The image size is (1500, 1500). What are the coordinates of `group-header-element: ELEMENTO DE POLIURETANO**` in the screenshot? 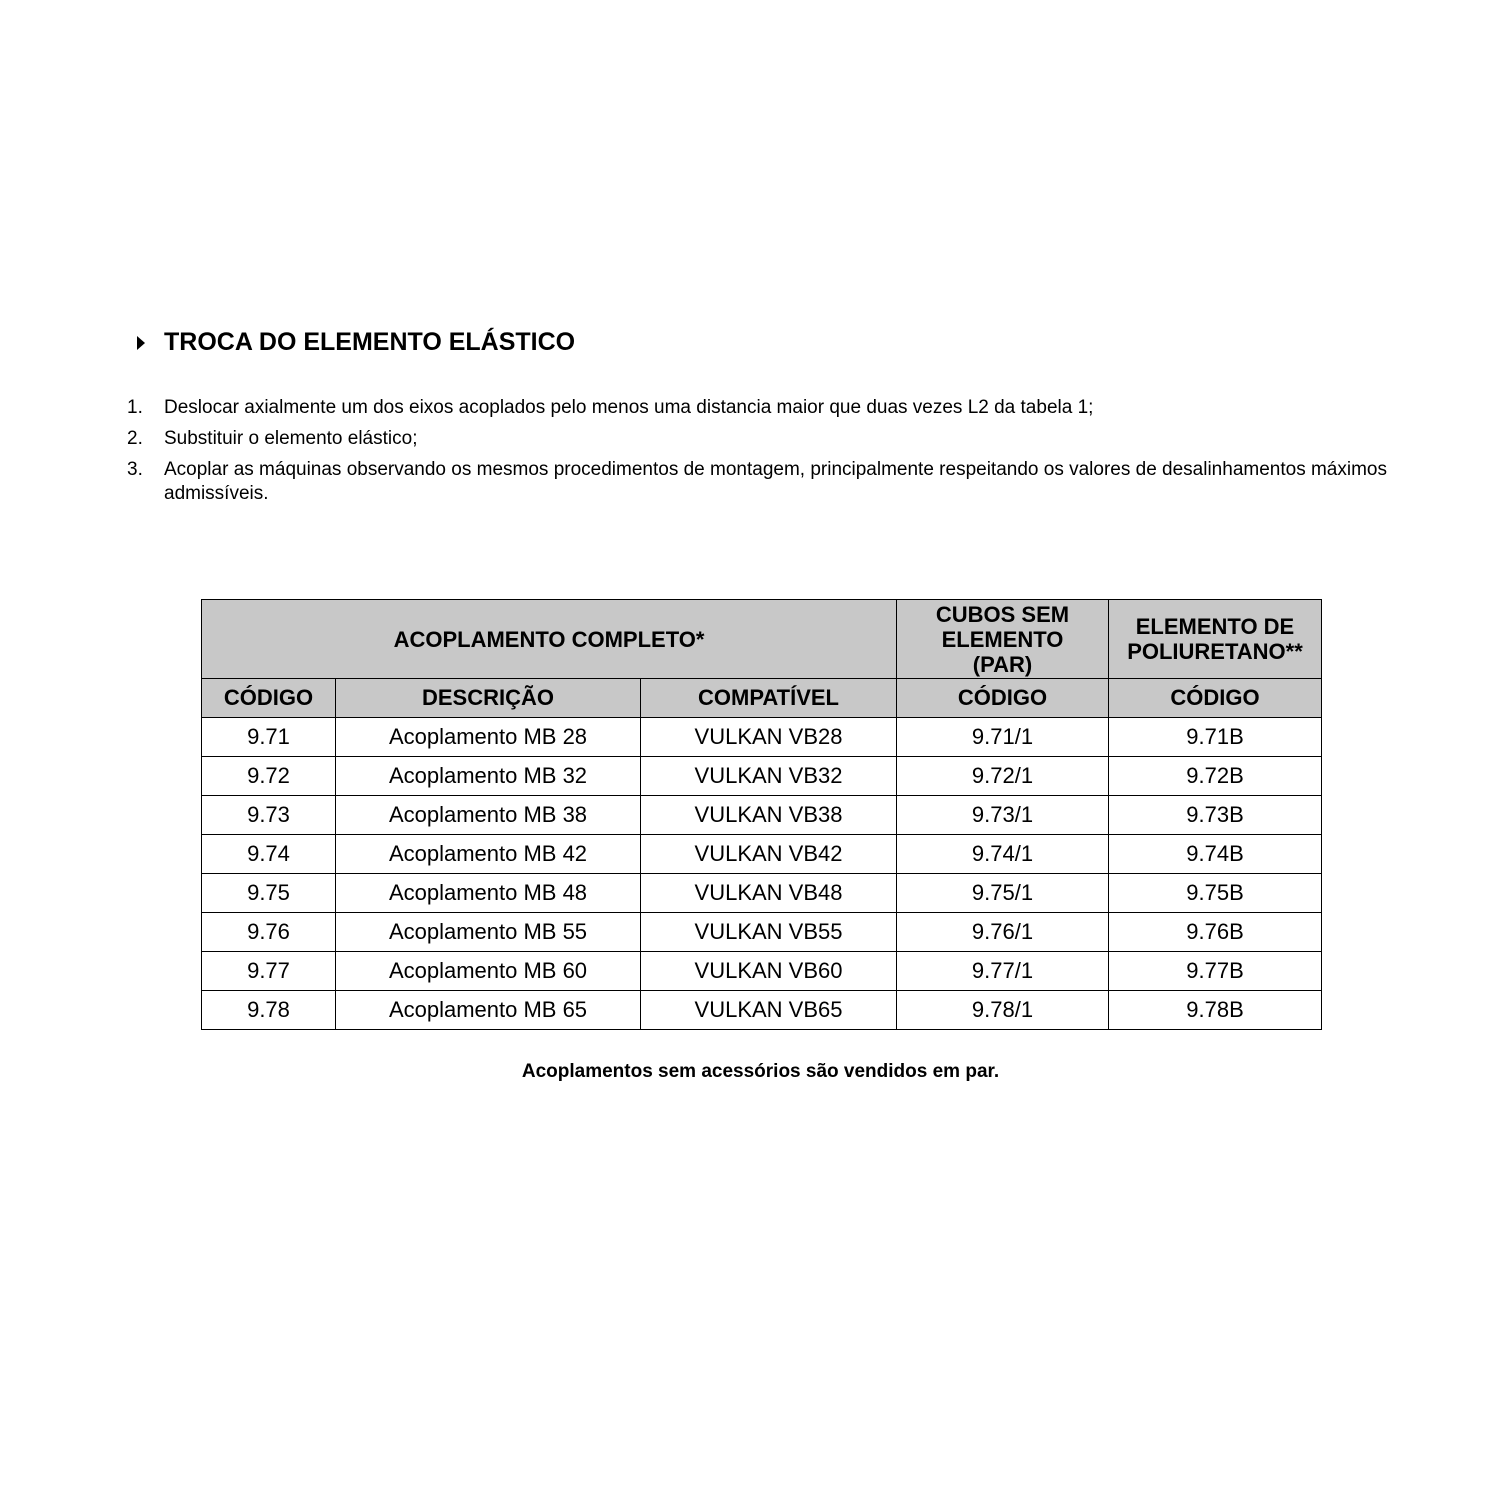 It's located at (1215, 639).